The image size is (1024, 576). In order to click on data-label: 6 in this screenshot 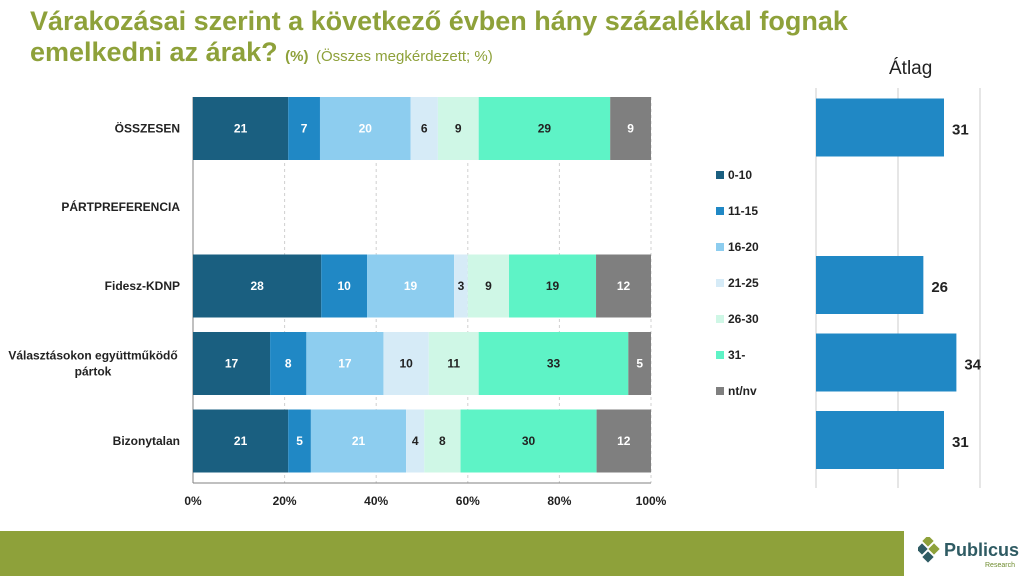, I will do `click(424, 129)`.